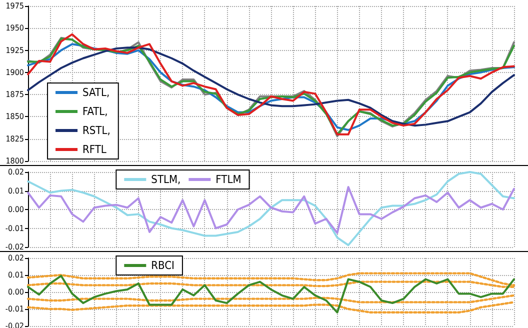 Image resolution: width=528 pixels, height=328 pixels. I want to click on y-tick-label: 1850, so click(15, 117).